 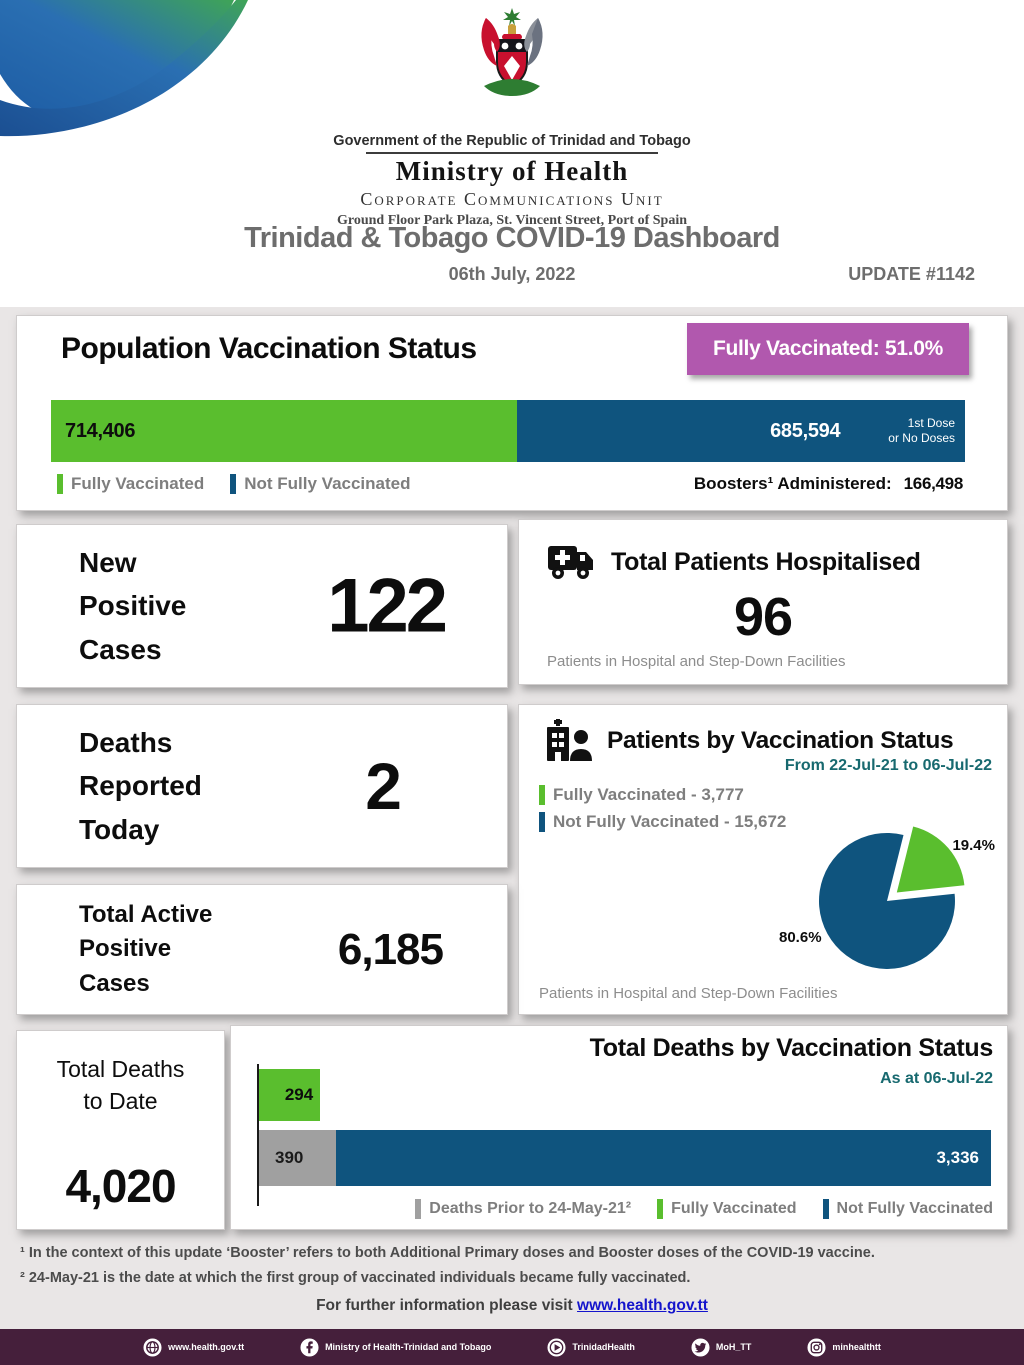 I want to click on gray-tick-icon, so click(x=418, y=1209).